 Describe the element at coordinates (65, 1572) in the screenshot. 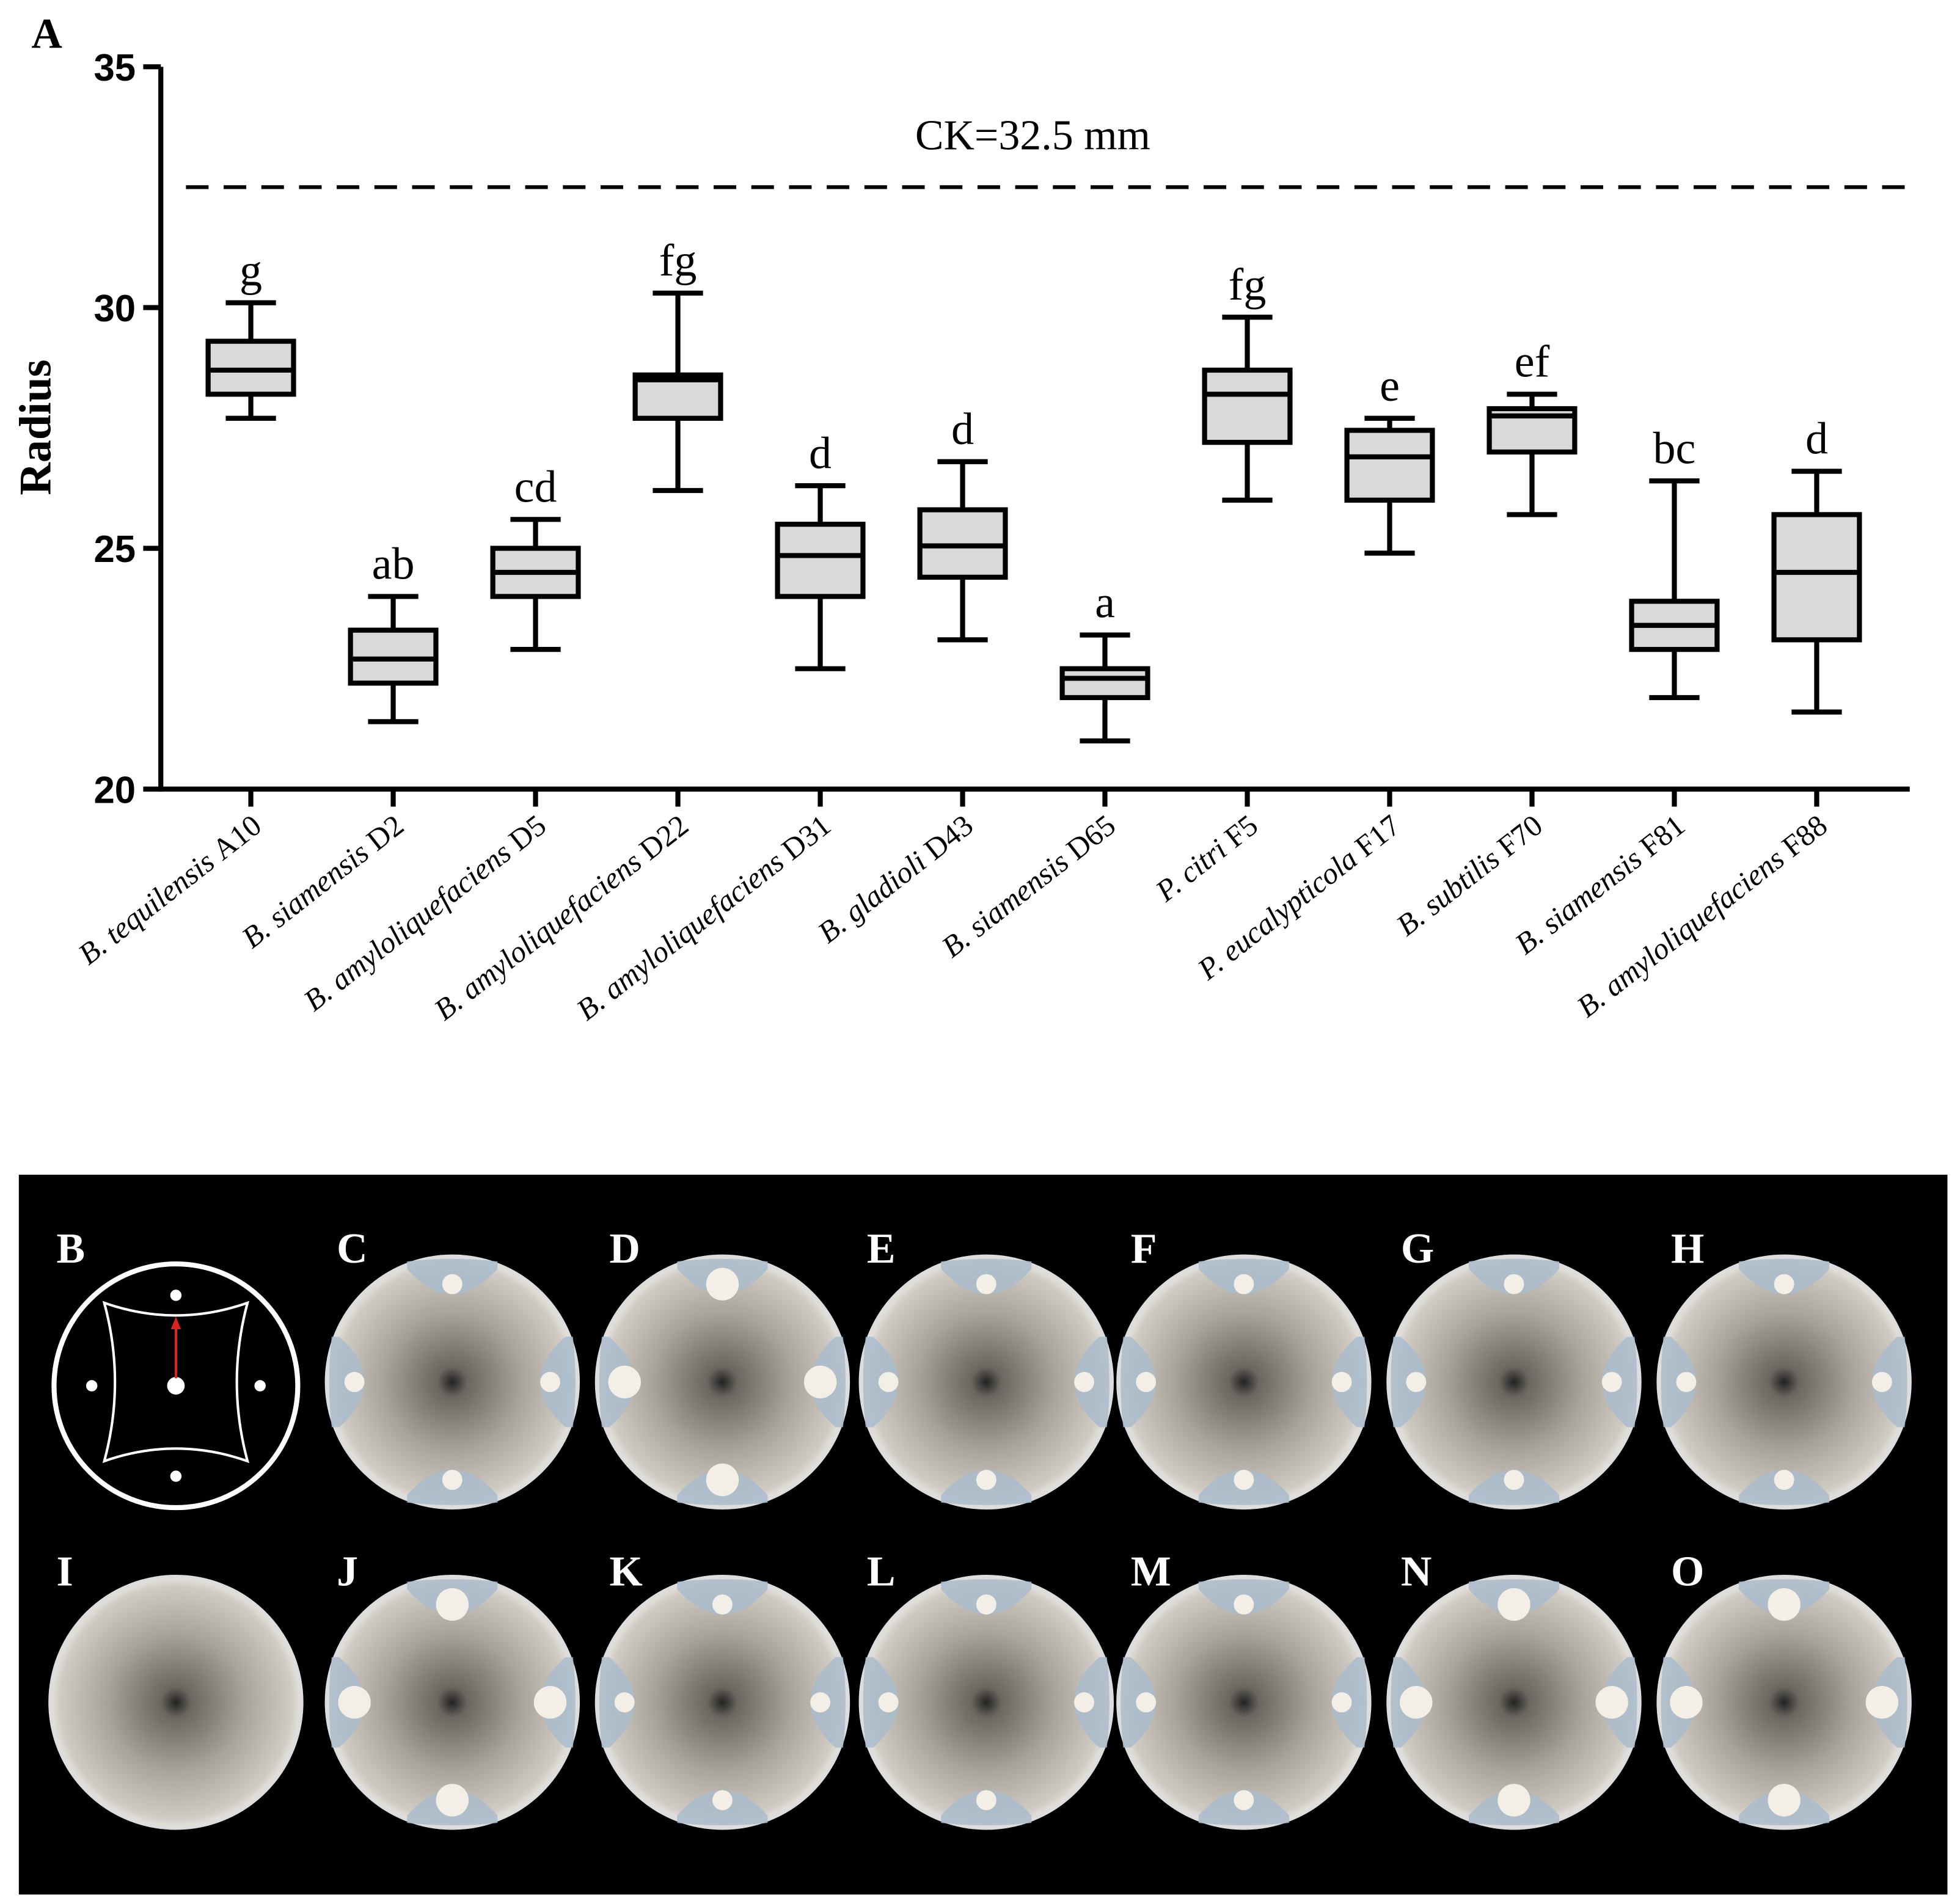

I see `panel-label: I` at that location.